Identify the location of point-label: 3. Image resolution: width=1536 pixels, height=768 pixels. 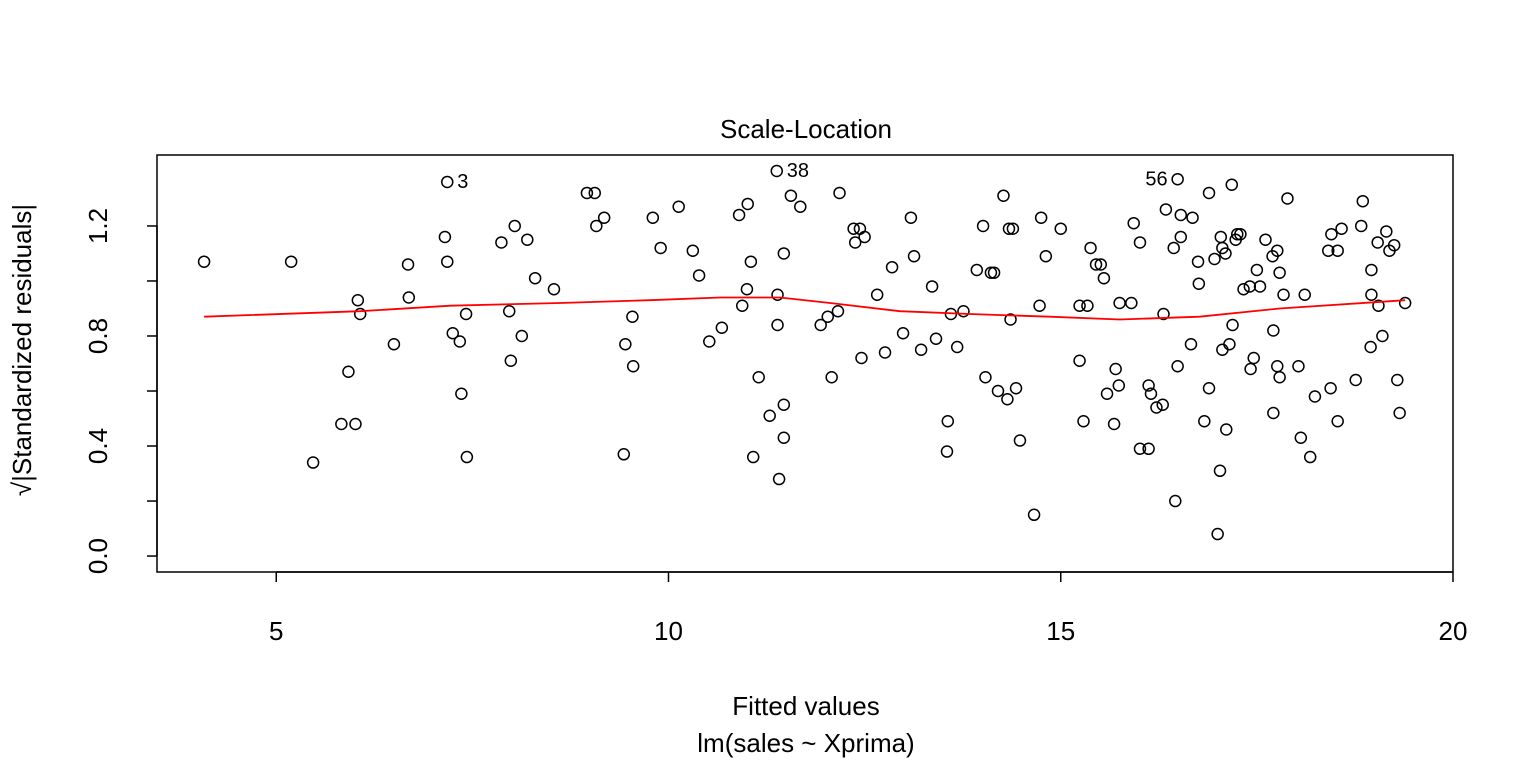
(462, 182).